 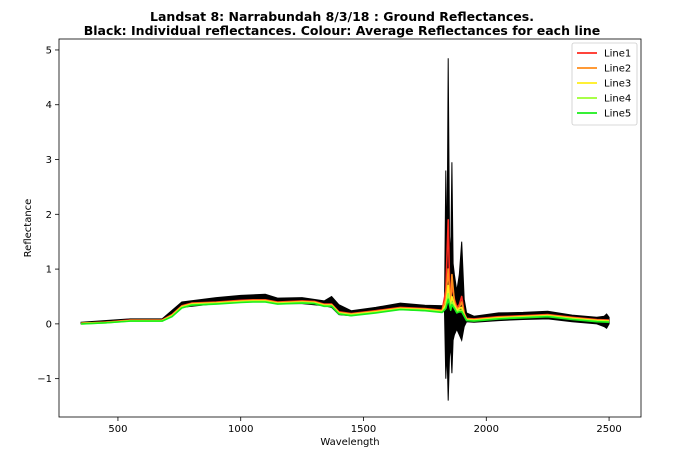 What do you see at coordinates (49, 324) in the screenshot?
I see `y-tick-label: 0` at bounding box center [49, 324].